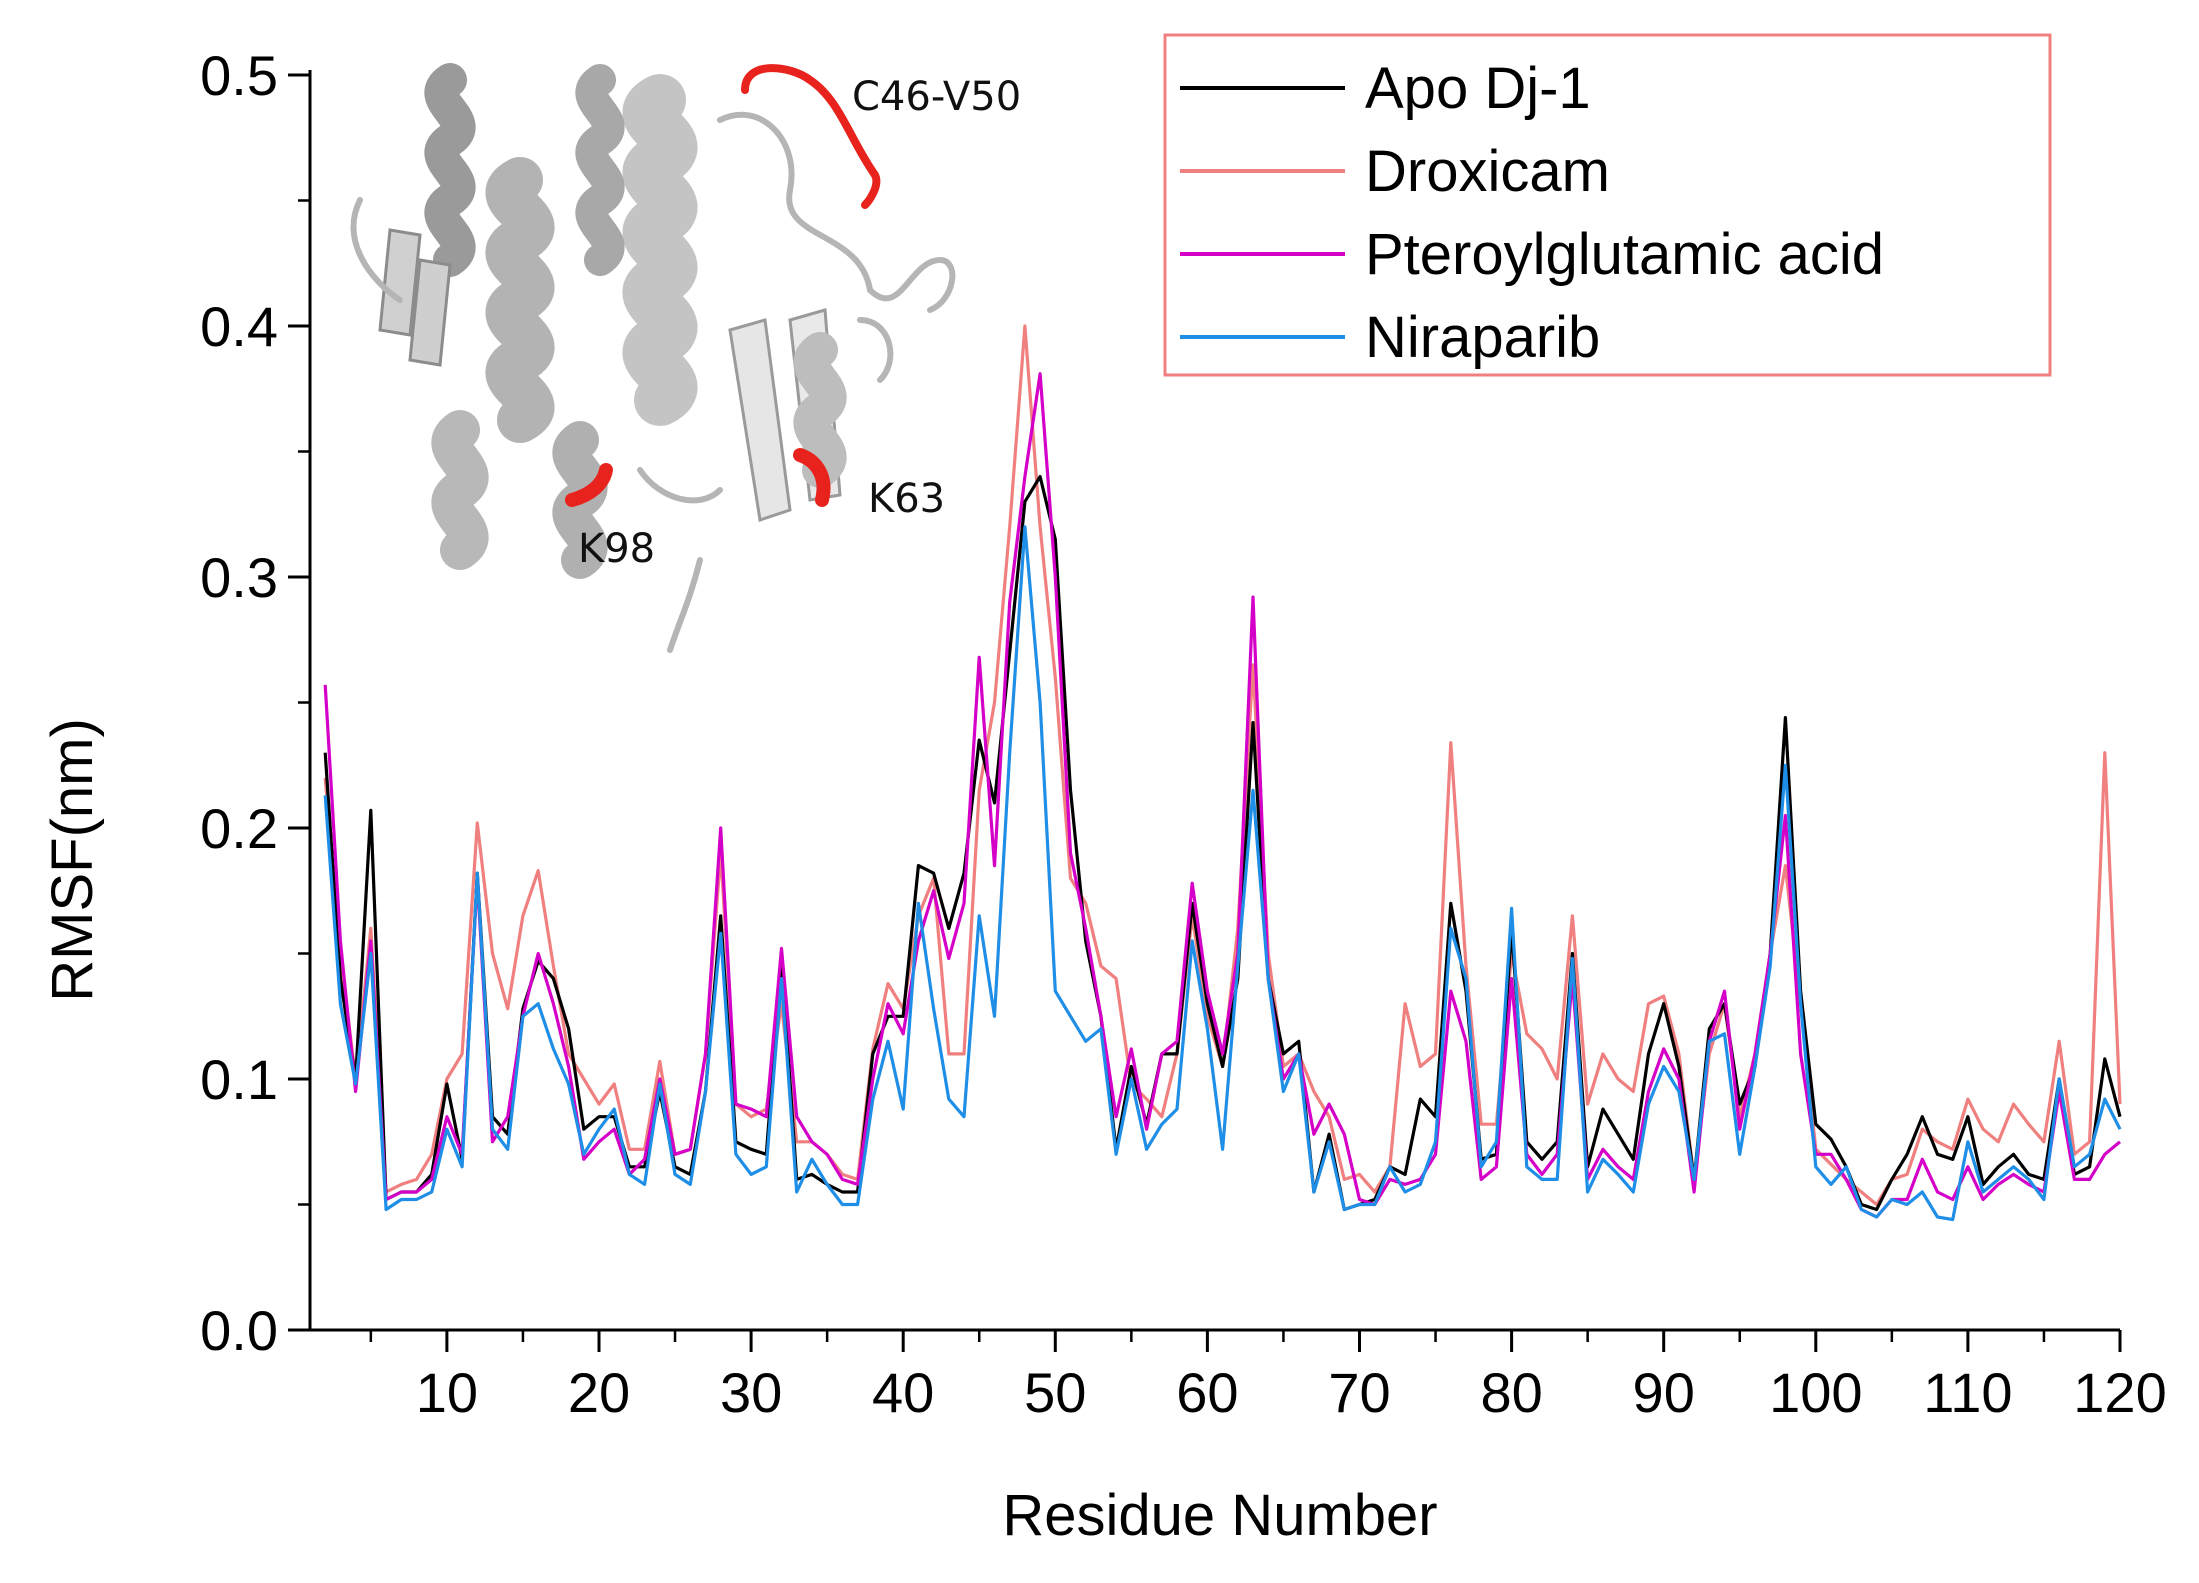 This screenshot has height=1583, width=2199. Describe the element at coordinates (616, 549) in the screenshot. I see `inset-label-k98: K98` at that location.